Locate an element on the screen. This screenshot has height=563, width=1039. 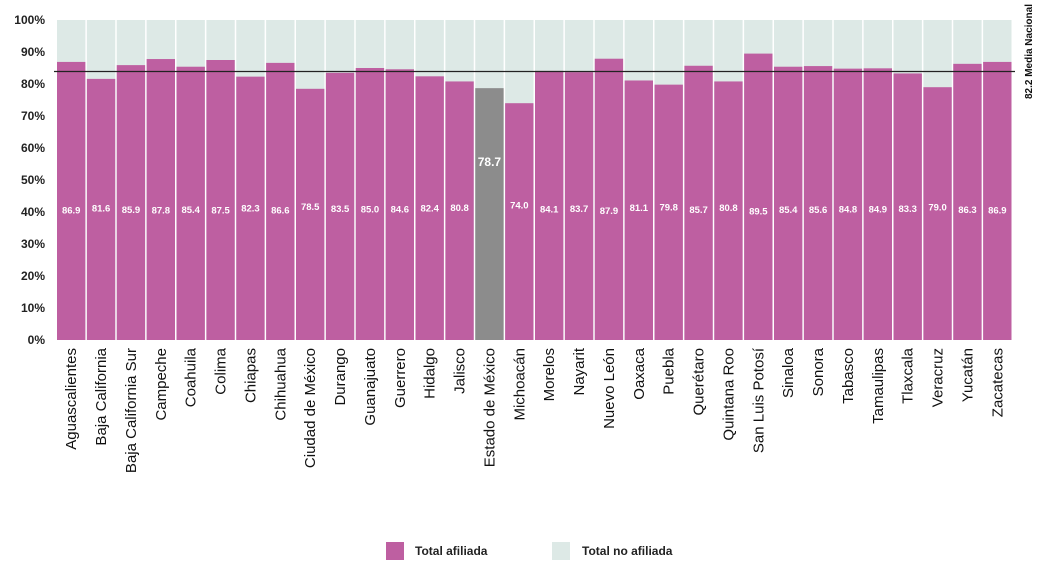
category-label: Guanajuato is located at coordinates (370, 387).